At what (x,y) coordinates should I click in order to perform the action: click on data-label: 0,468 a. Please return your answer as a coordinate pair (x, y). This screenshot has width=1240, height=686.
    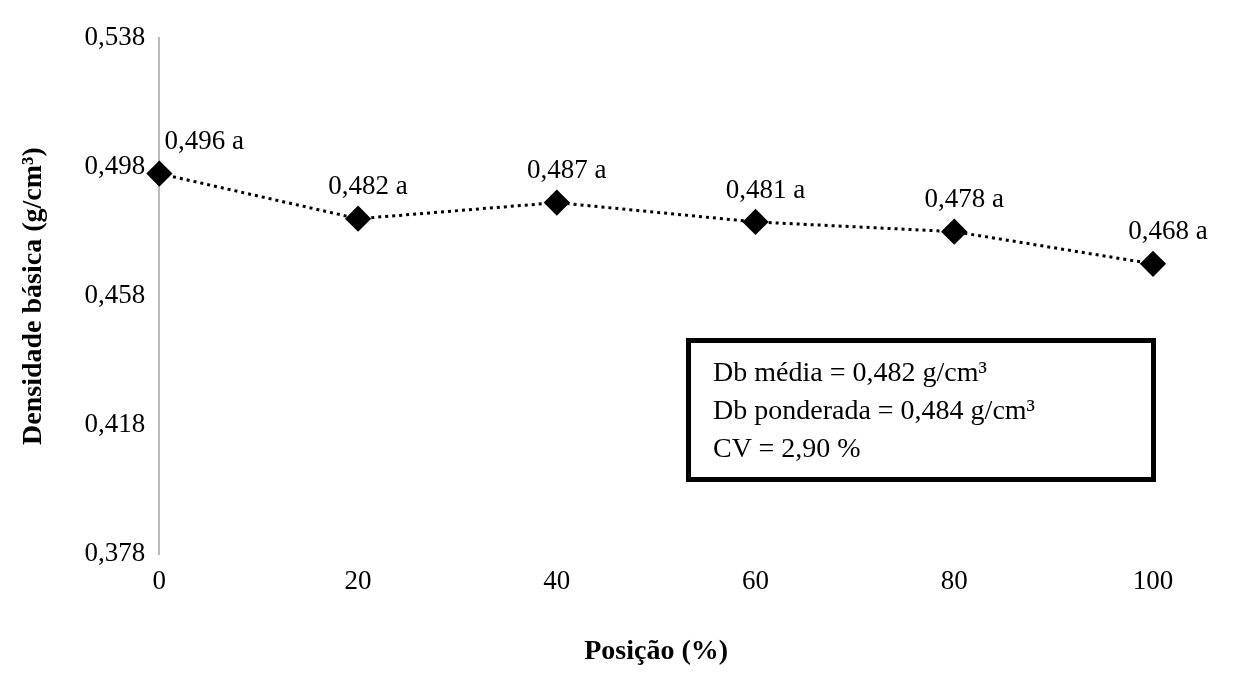
    Looking at the image, I should click on (1168, 230).